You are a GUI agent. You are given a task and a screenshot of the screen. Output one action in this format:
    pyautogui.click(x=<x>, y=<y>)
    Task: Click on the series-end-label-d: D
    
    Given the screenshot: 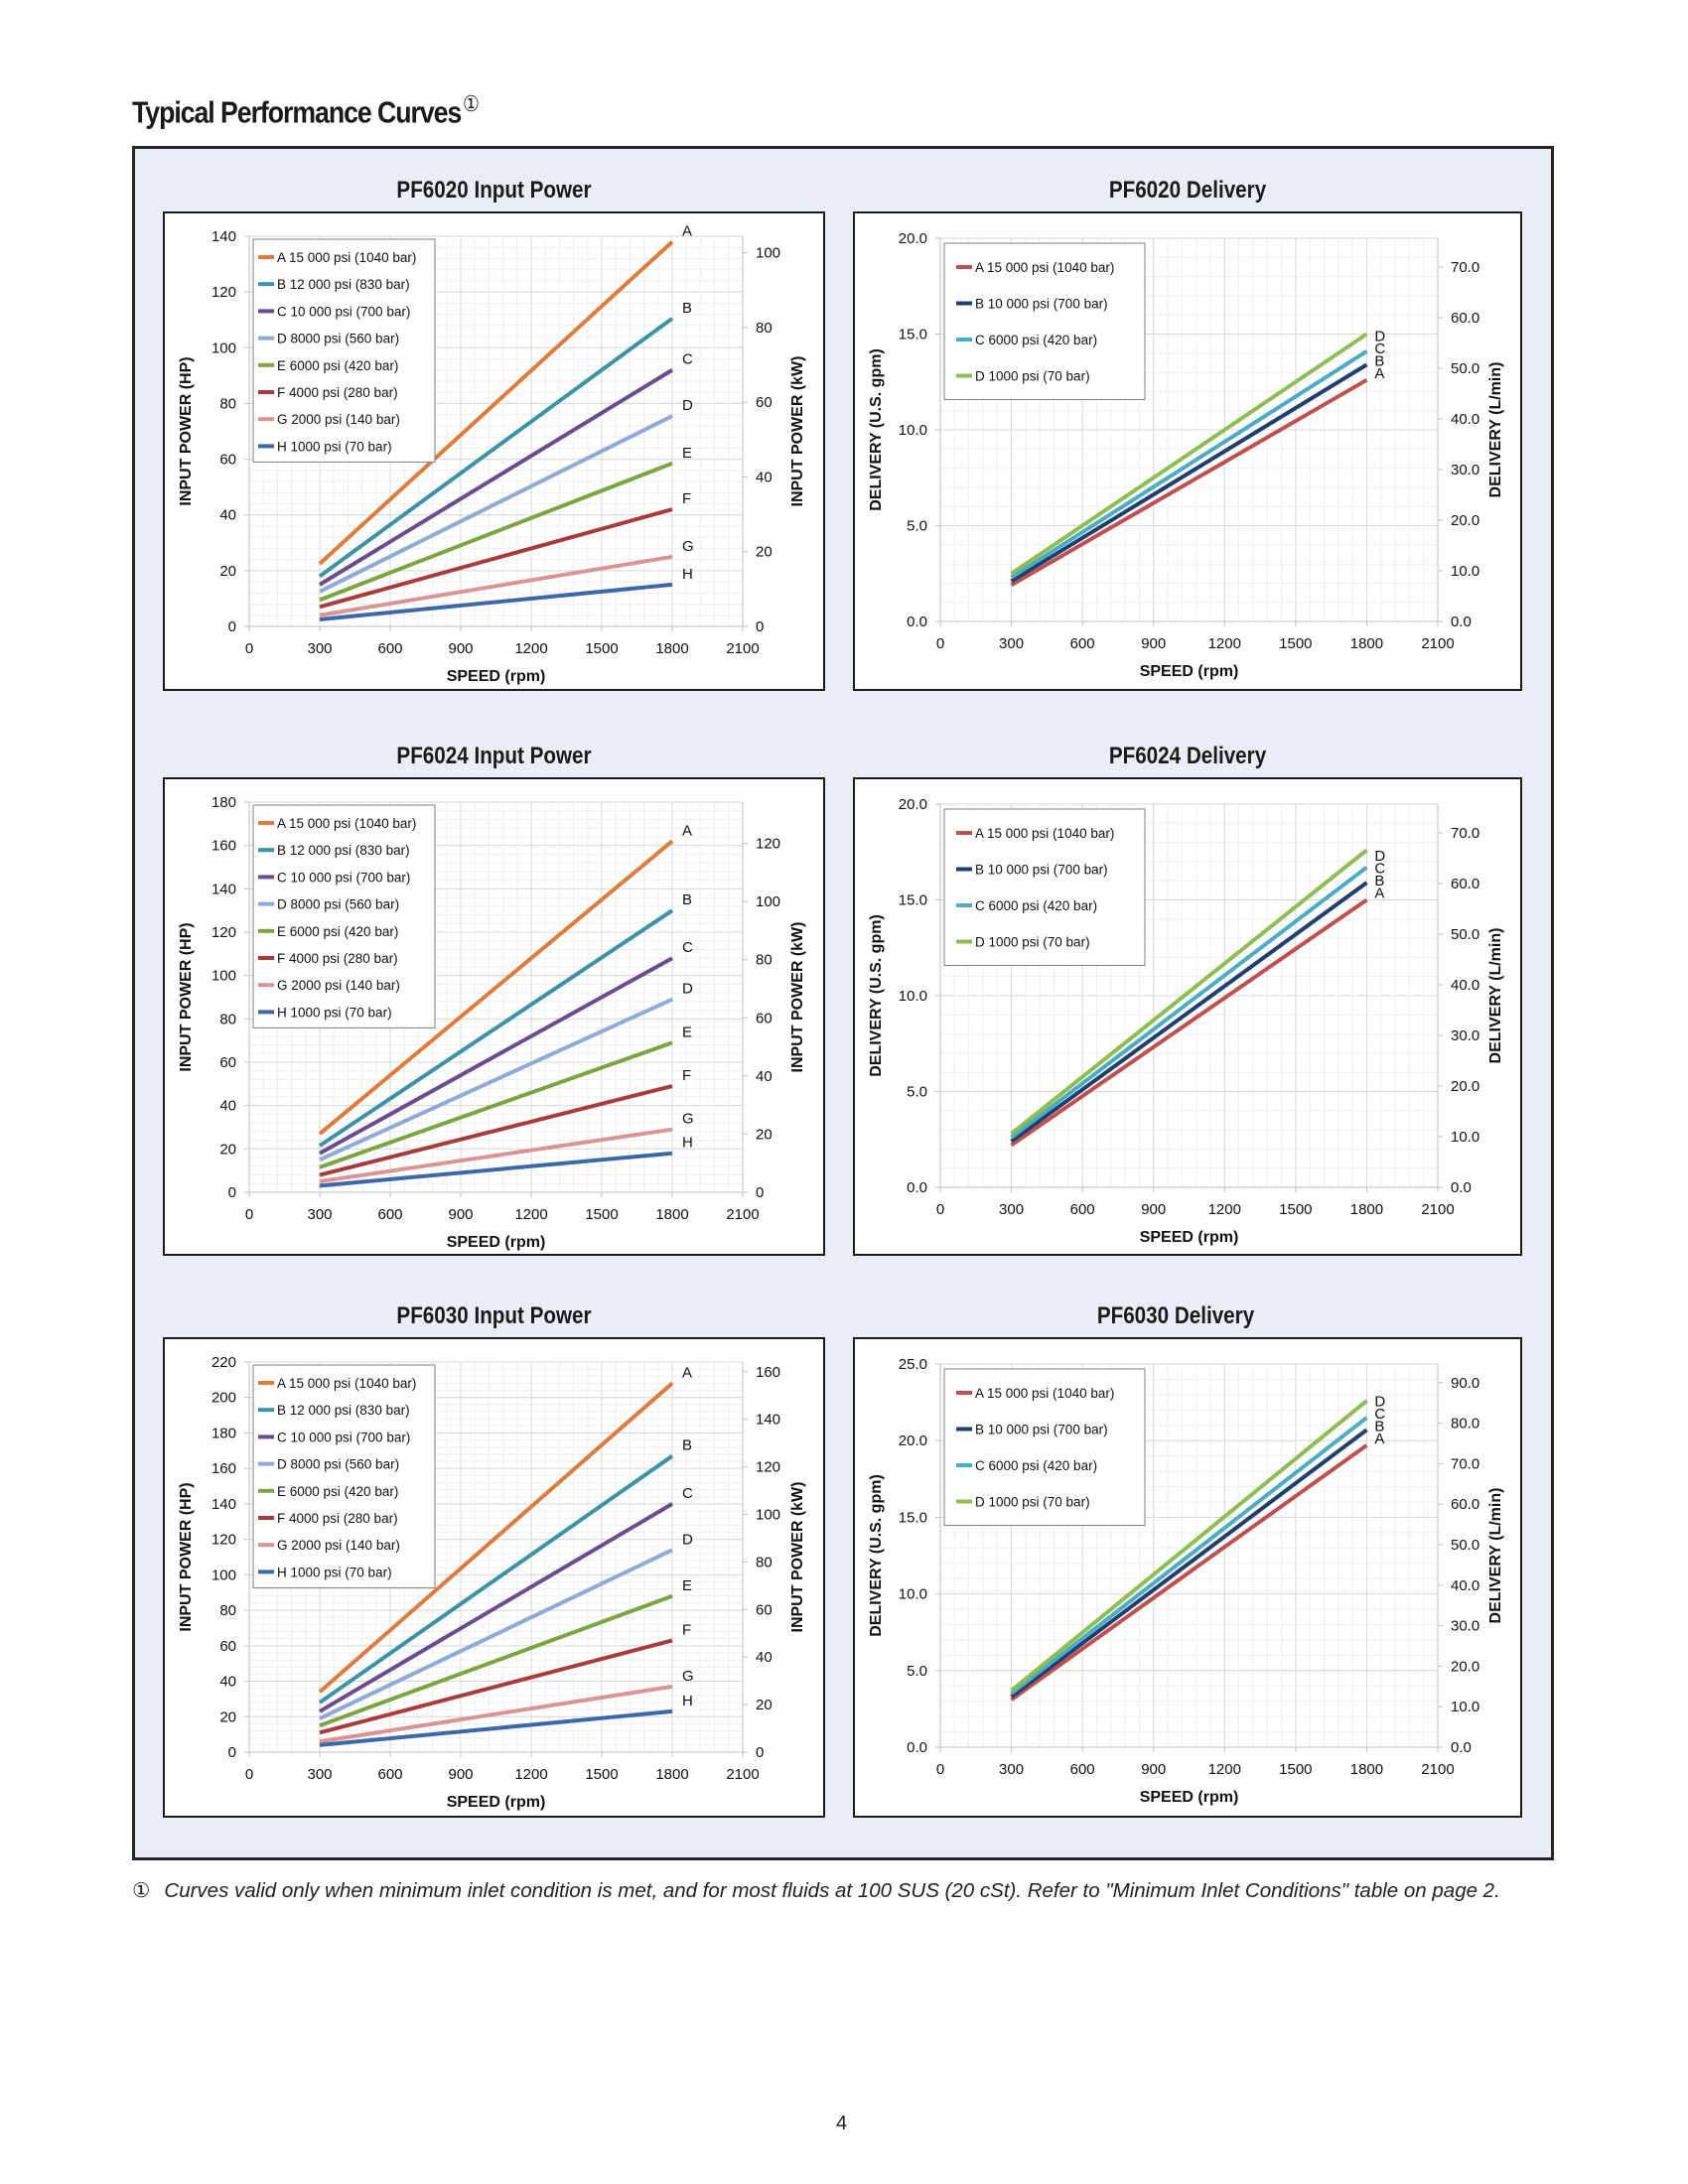 What is the action you would take?
    pyautogui.click(x=1379, y=856)
    